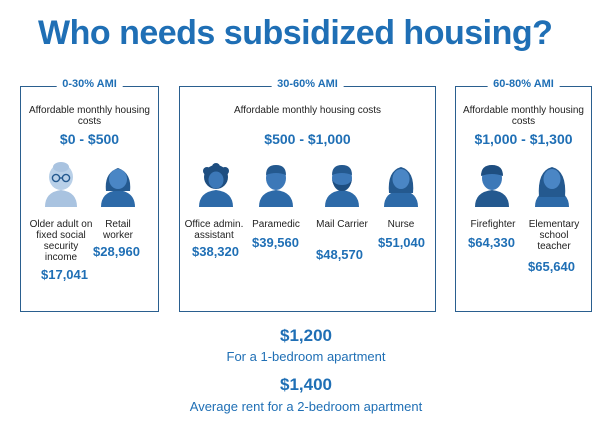 This screenshot has width=612, height=436. I want to click on retail-worker-icon, so click(118, 187).